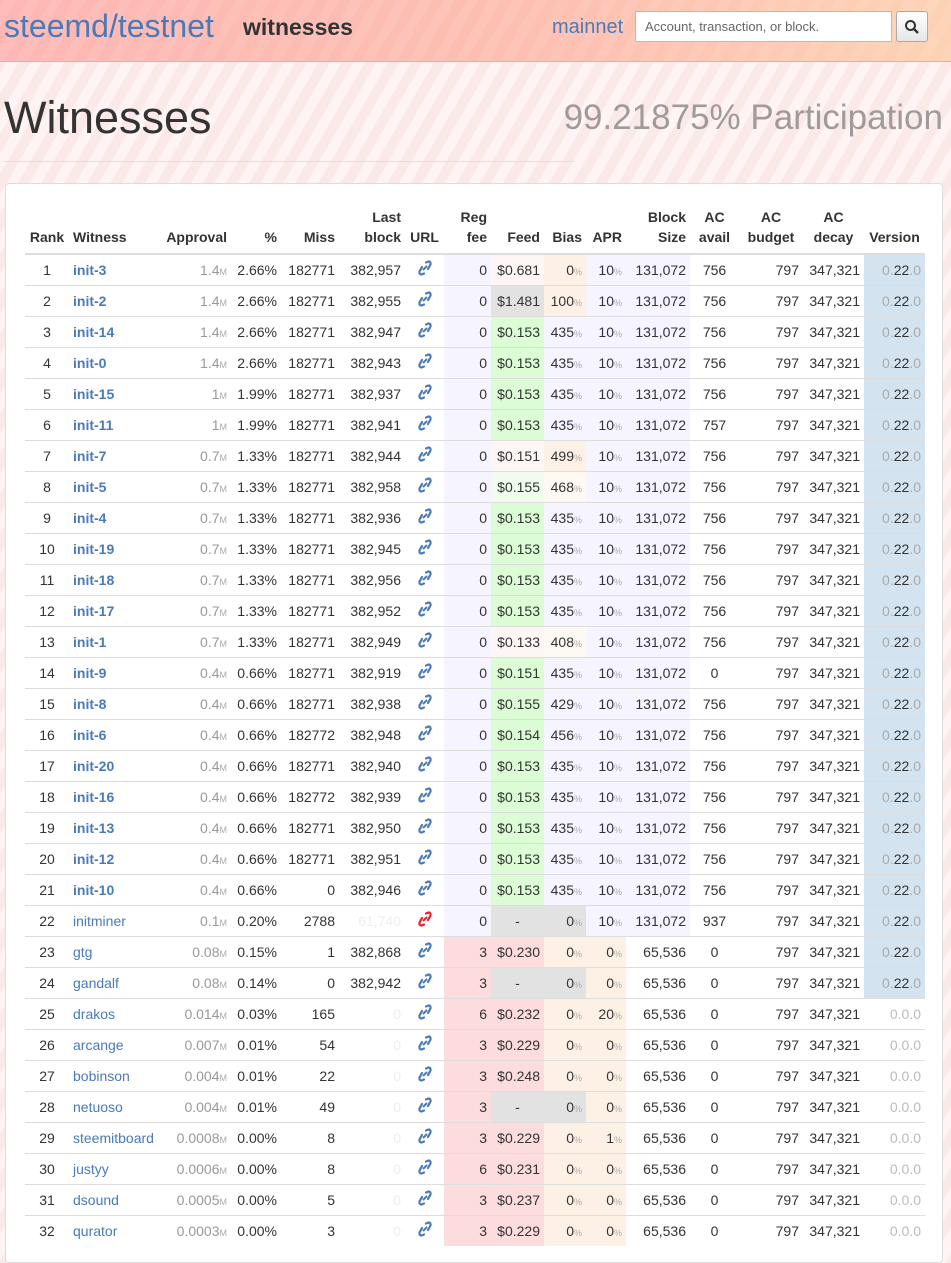  Describe the element at coordinates (894, 229) in the screenshot. I see `column-header-version: Version` at that location.